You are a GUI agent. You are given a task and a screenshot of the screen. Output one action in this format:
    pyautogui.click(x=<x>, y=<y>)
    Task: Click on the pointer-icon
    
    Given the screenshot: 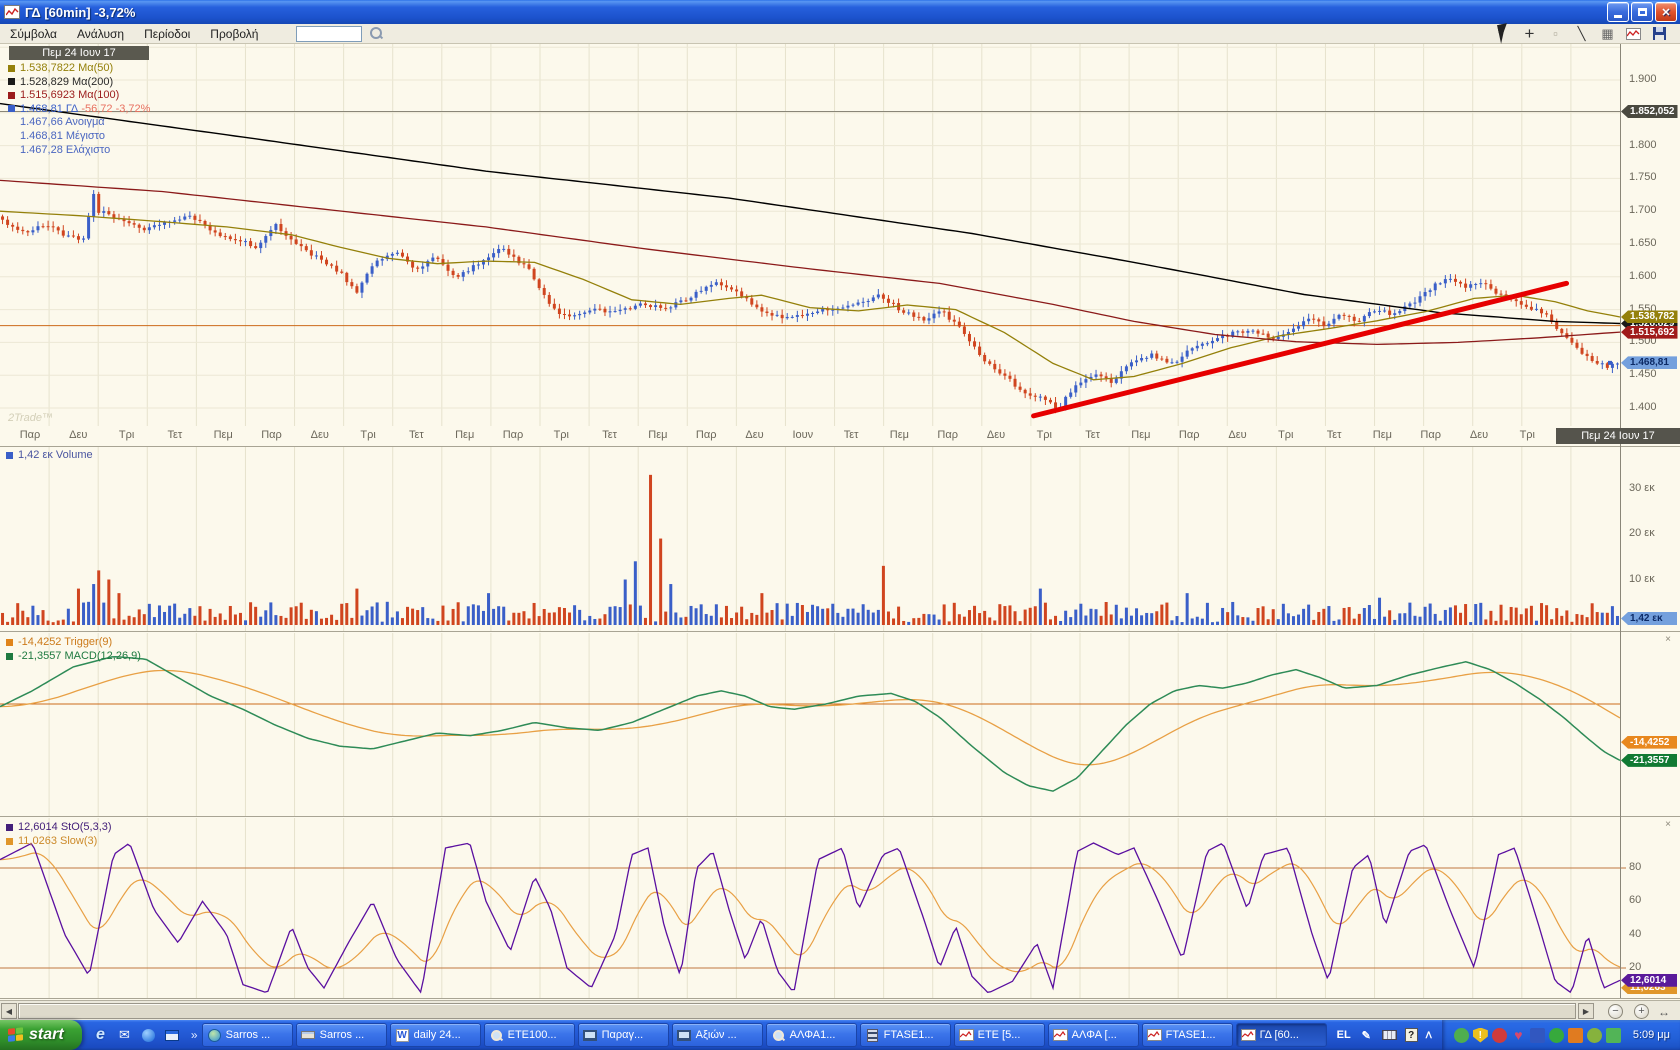 What is the action you would take?
    pyautogui.click(x=1503, y=33)
    